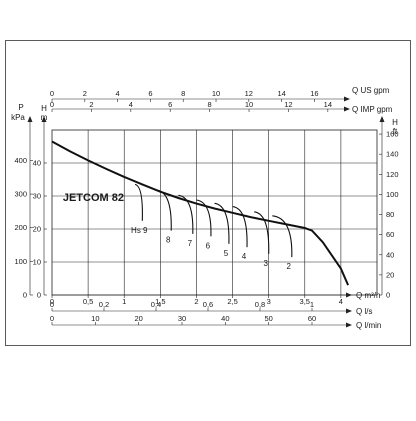 The width and height of the screenshot is (416, 421). I want to click on suction-curve-label: 7, so click(190, 243).